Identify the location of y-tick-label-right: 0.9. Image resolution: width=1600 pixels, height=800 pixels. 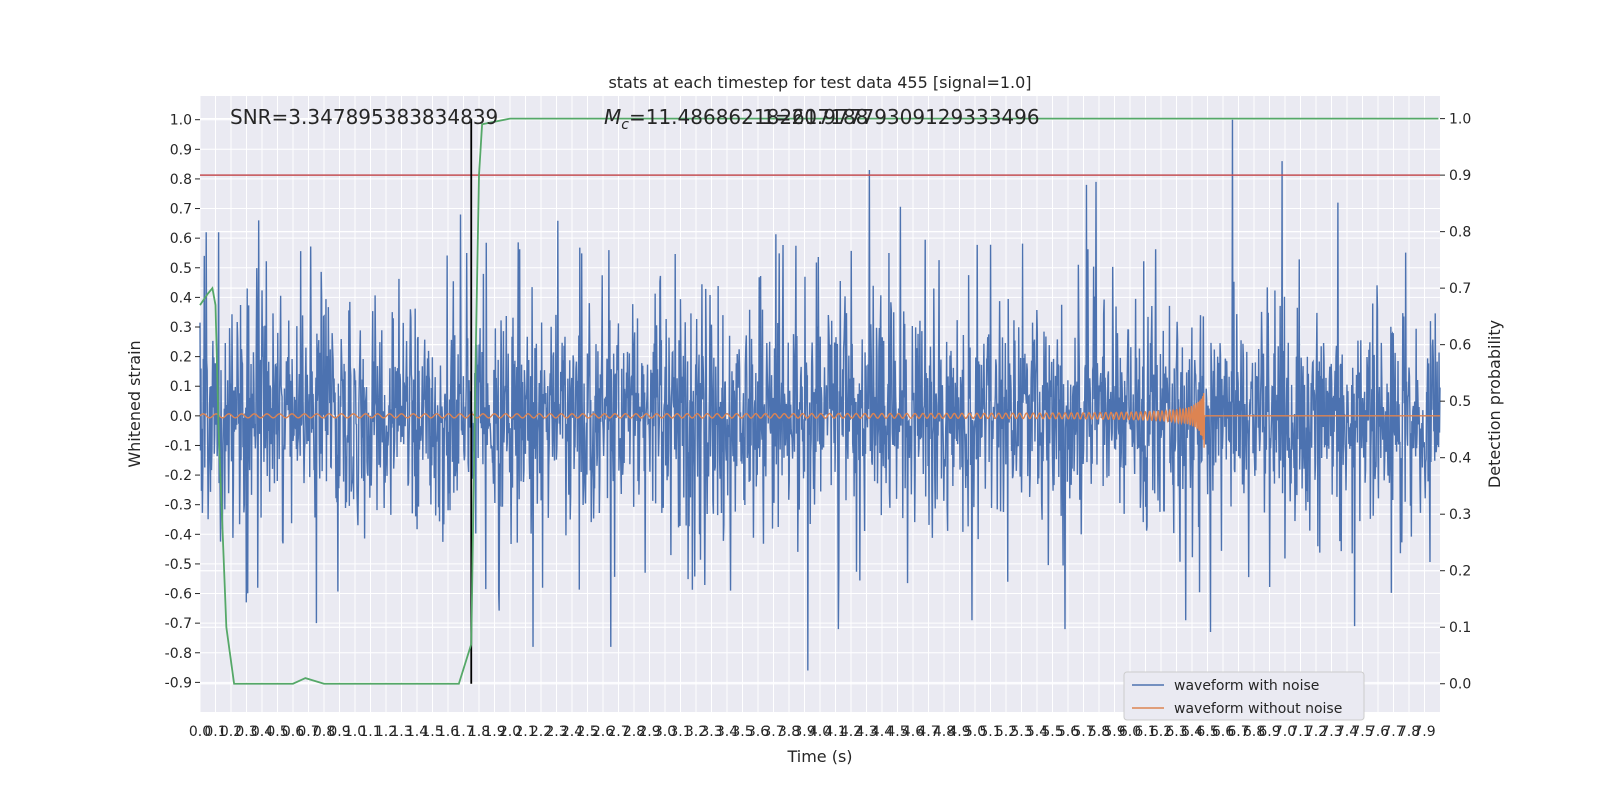
(1460, 176).